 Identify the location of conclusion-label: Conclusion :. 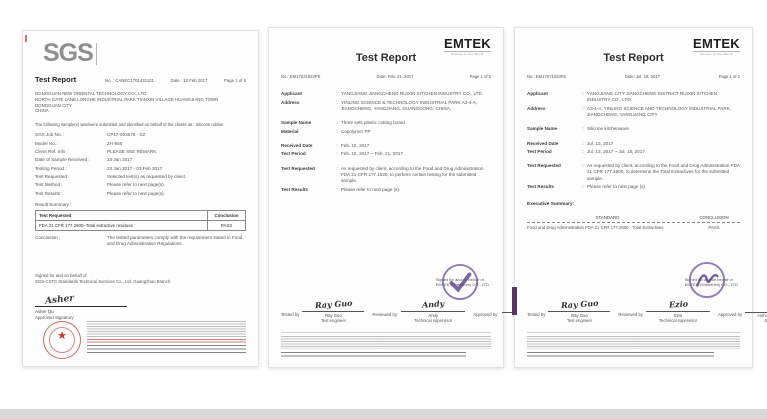
(48, 238).